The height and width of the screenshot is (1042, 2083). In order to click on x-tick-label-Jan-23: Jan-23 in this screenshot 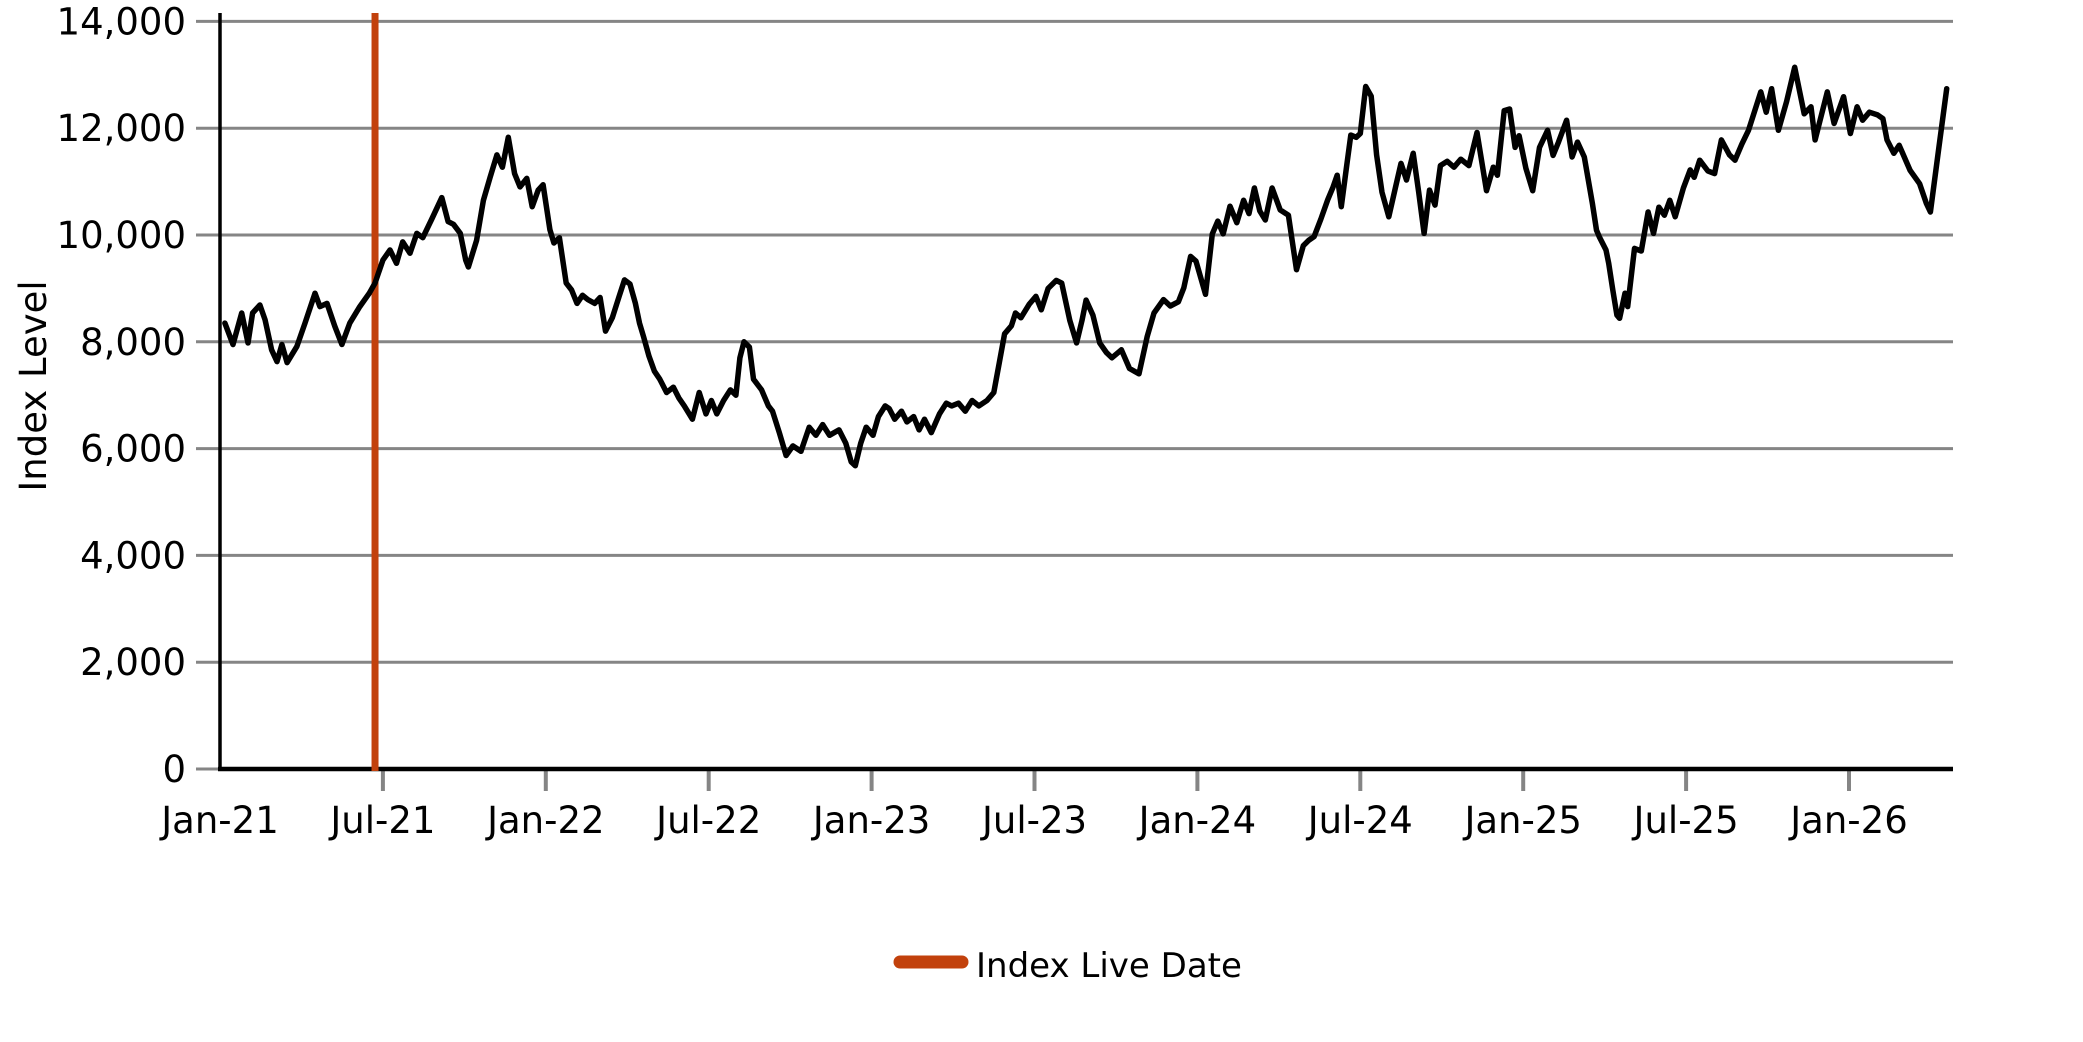, I will do `click(870, 820)`.